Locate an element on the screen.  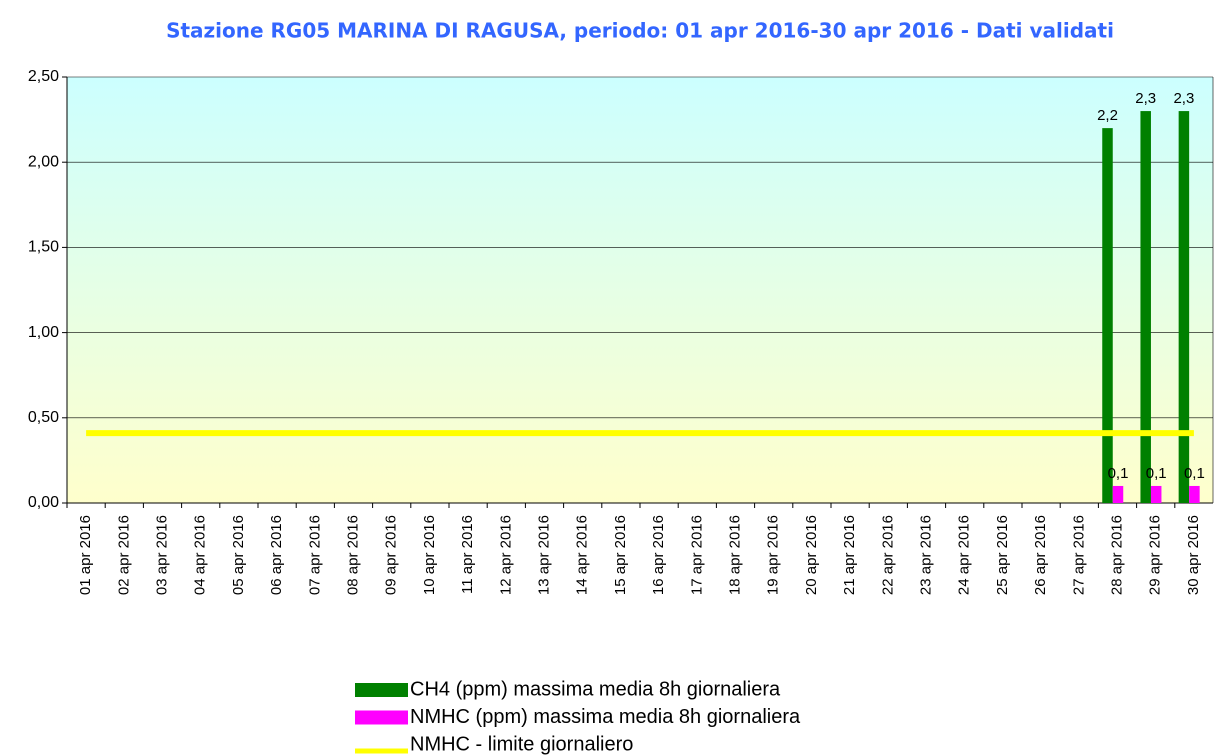
x-tick-label: 05 apr 2016 is located at coordinates (238, 555).